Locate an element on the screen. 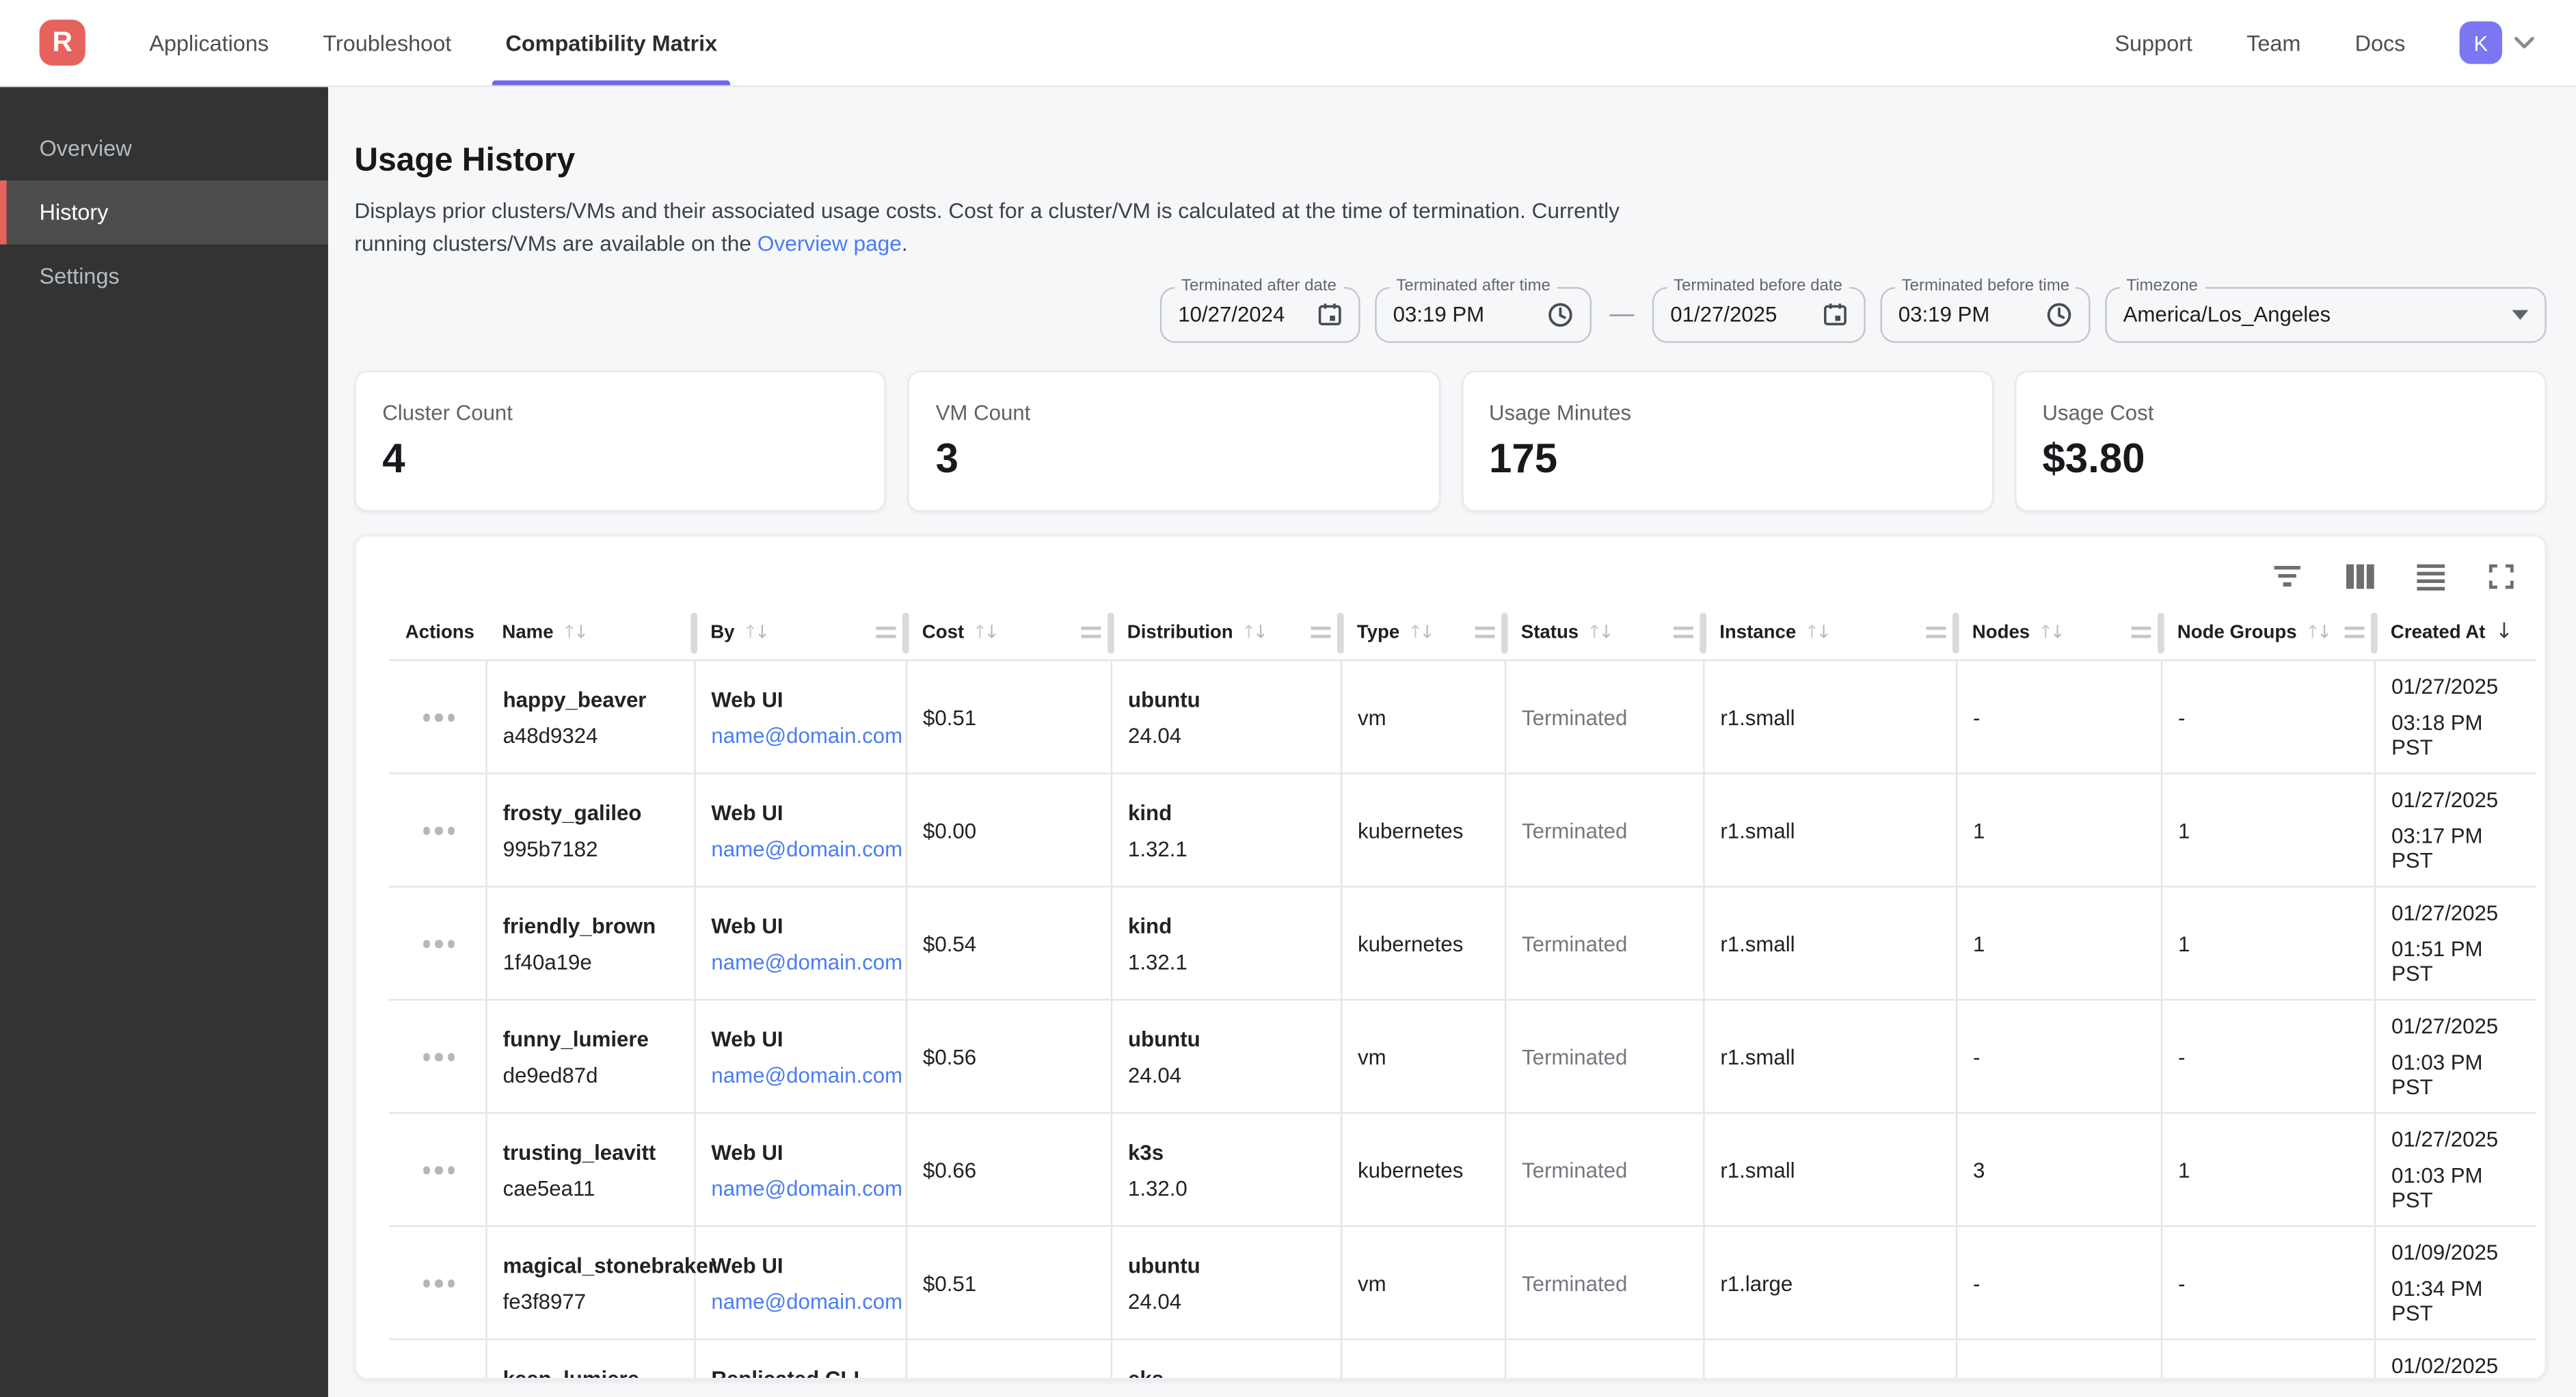 The width and height of the screenshot is (2576, 1397). table-header: Actions Name is located at coordinates (1463, 633).